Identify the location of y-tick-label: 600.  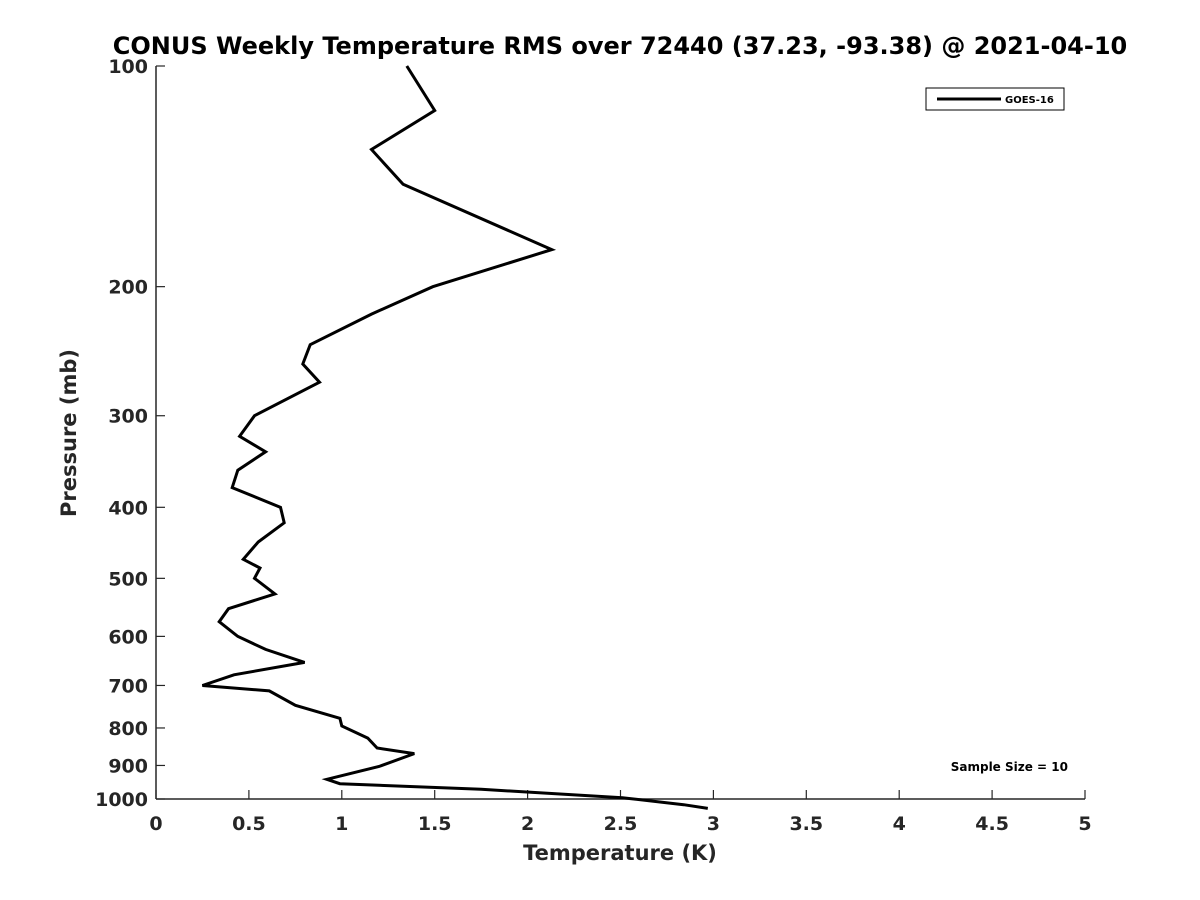
(128, 637).